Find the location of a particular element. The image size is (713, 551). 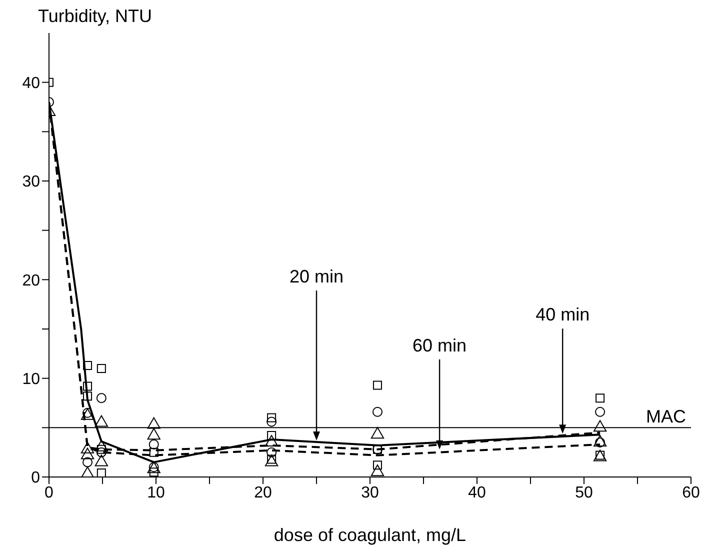

ref-line-label: MAC is located at coordinates (666, 416).